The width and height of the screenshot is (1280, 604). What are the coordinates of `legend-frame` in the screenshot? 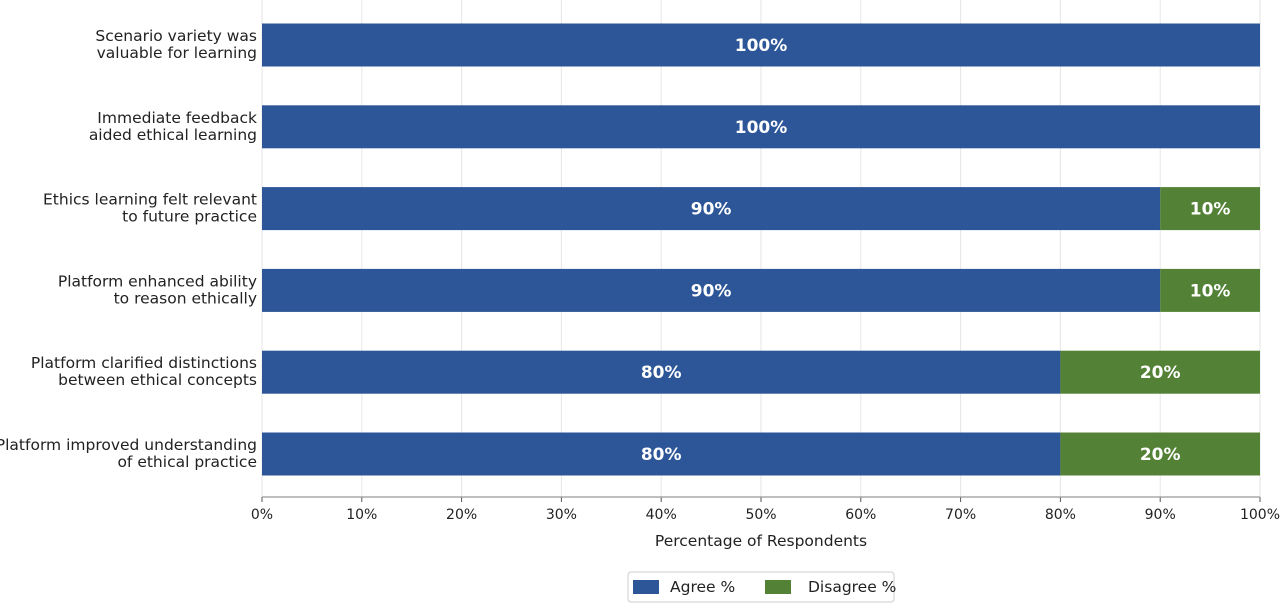 It's located at (761, 587).